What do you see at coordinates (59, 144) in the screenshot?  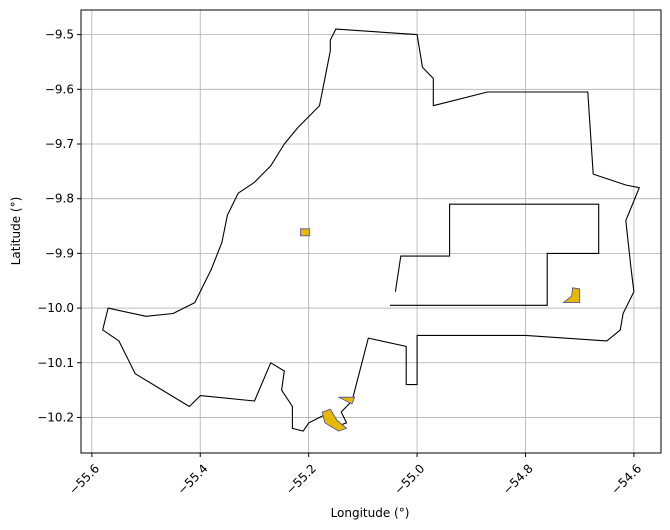 I see `y-tick-label: −9.7` at bounding box center [59, 144].